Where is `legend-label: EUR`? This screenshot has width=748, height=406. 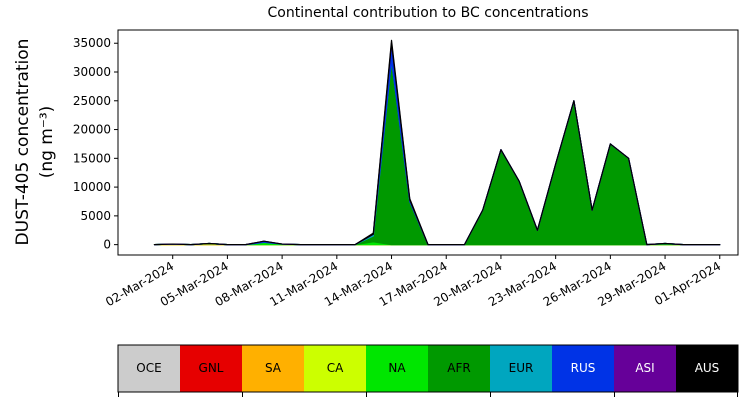 legend-label: EUR is located at coordinates (521, 368).